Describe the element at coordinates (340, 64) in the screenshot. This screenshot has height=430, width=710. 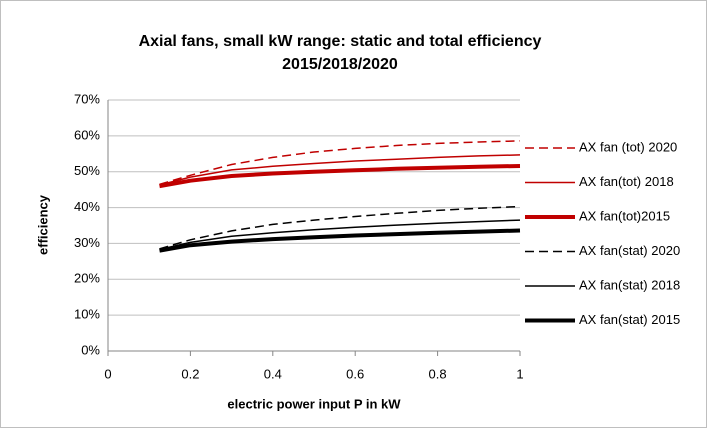
I see `chart-title: 2015/2018/2020` at that location.